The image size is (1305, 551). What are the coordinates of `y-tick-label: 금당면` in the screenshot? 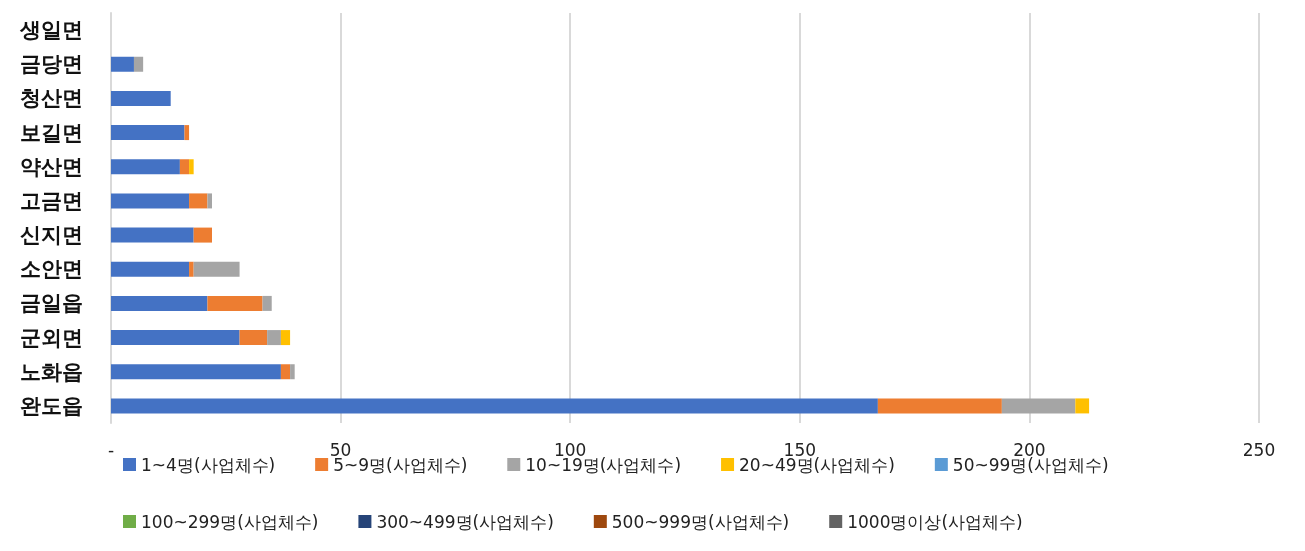 It's located at (51, 64).